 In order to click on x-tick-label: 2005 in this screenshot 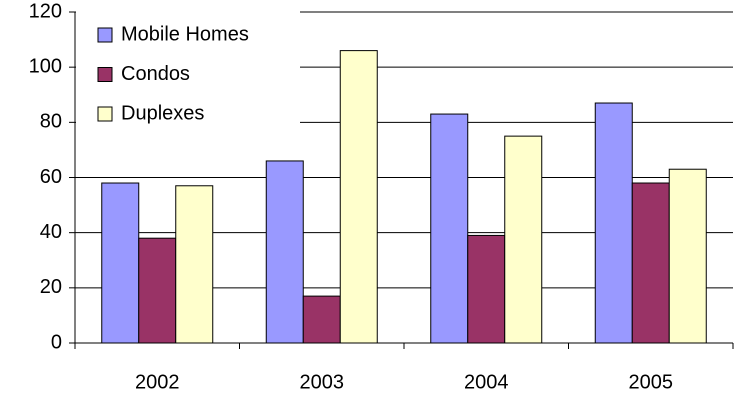, I will do `click(651, 382)`.